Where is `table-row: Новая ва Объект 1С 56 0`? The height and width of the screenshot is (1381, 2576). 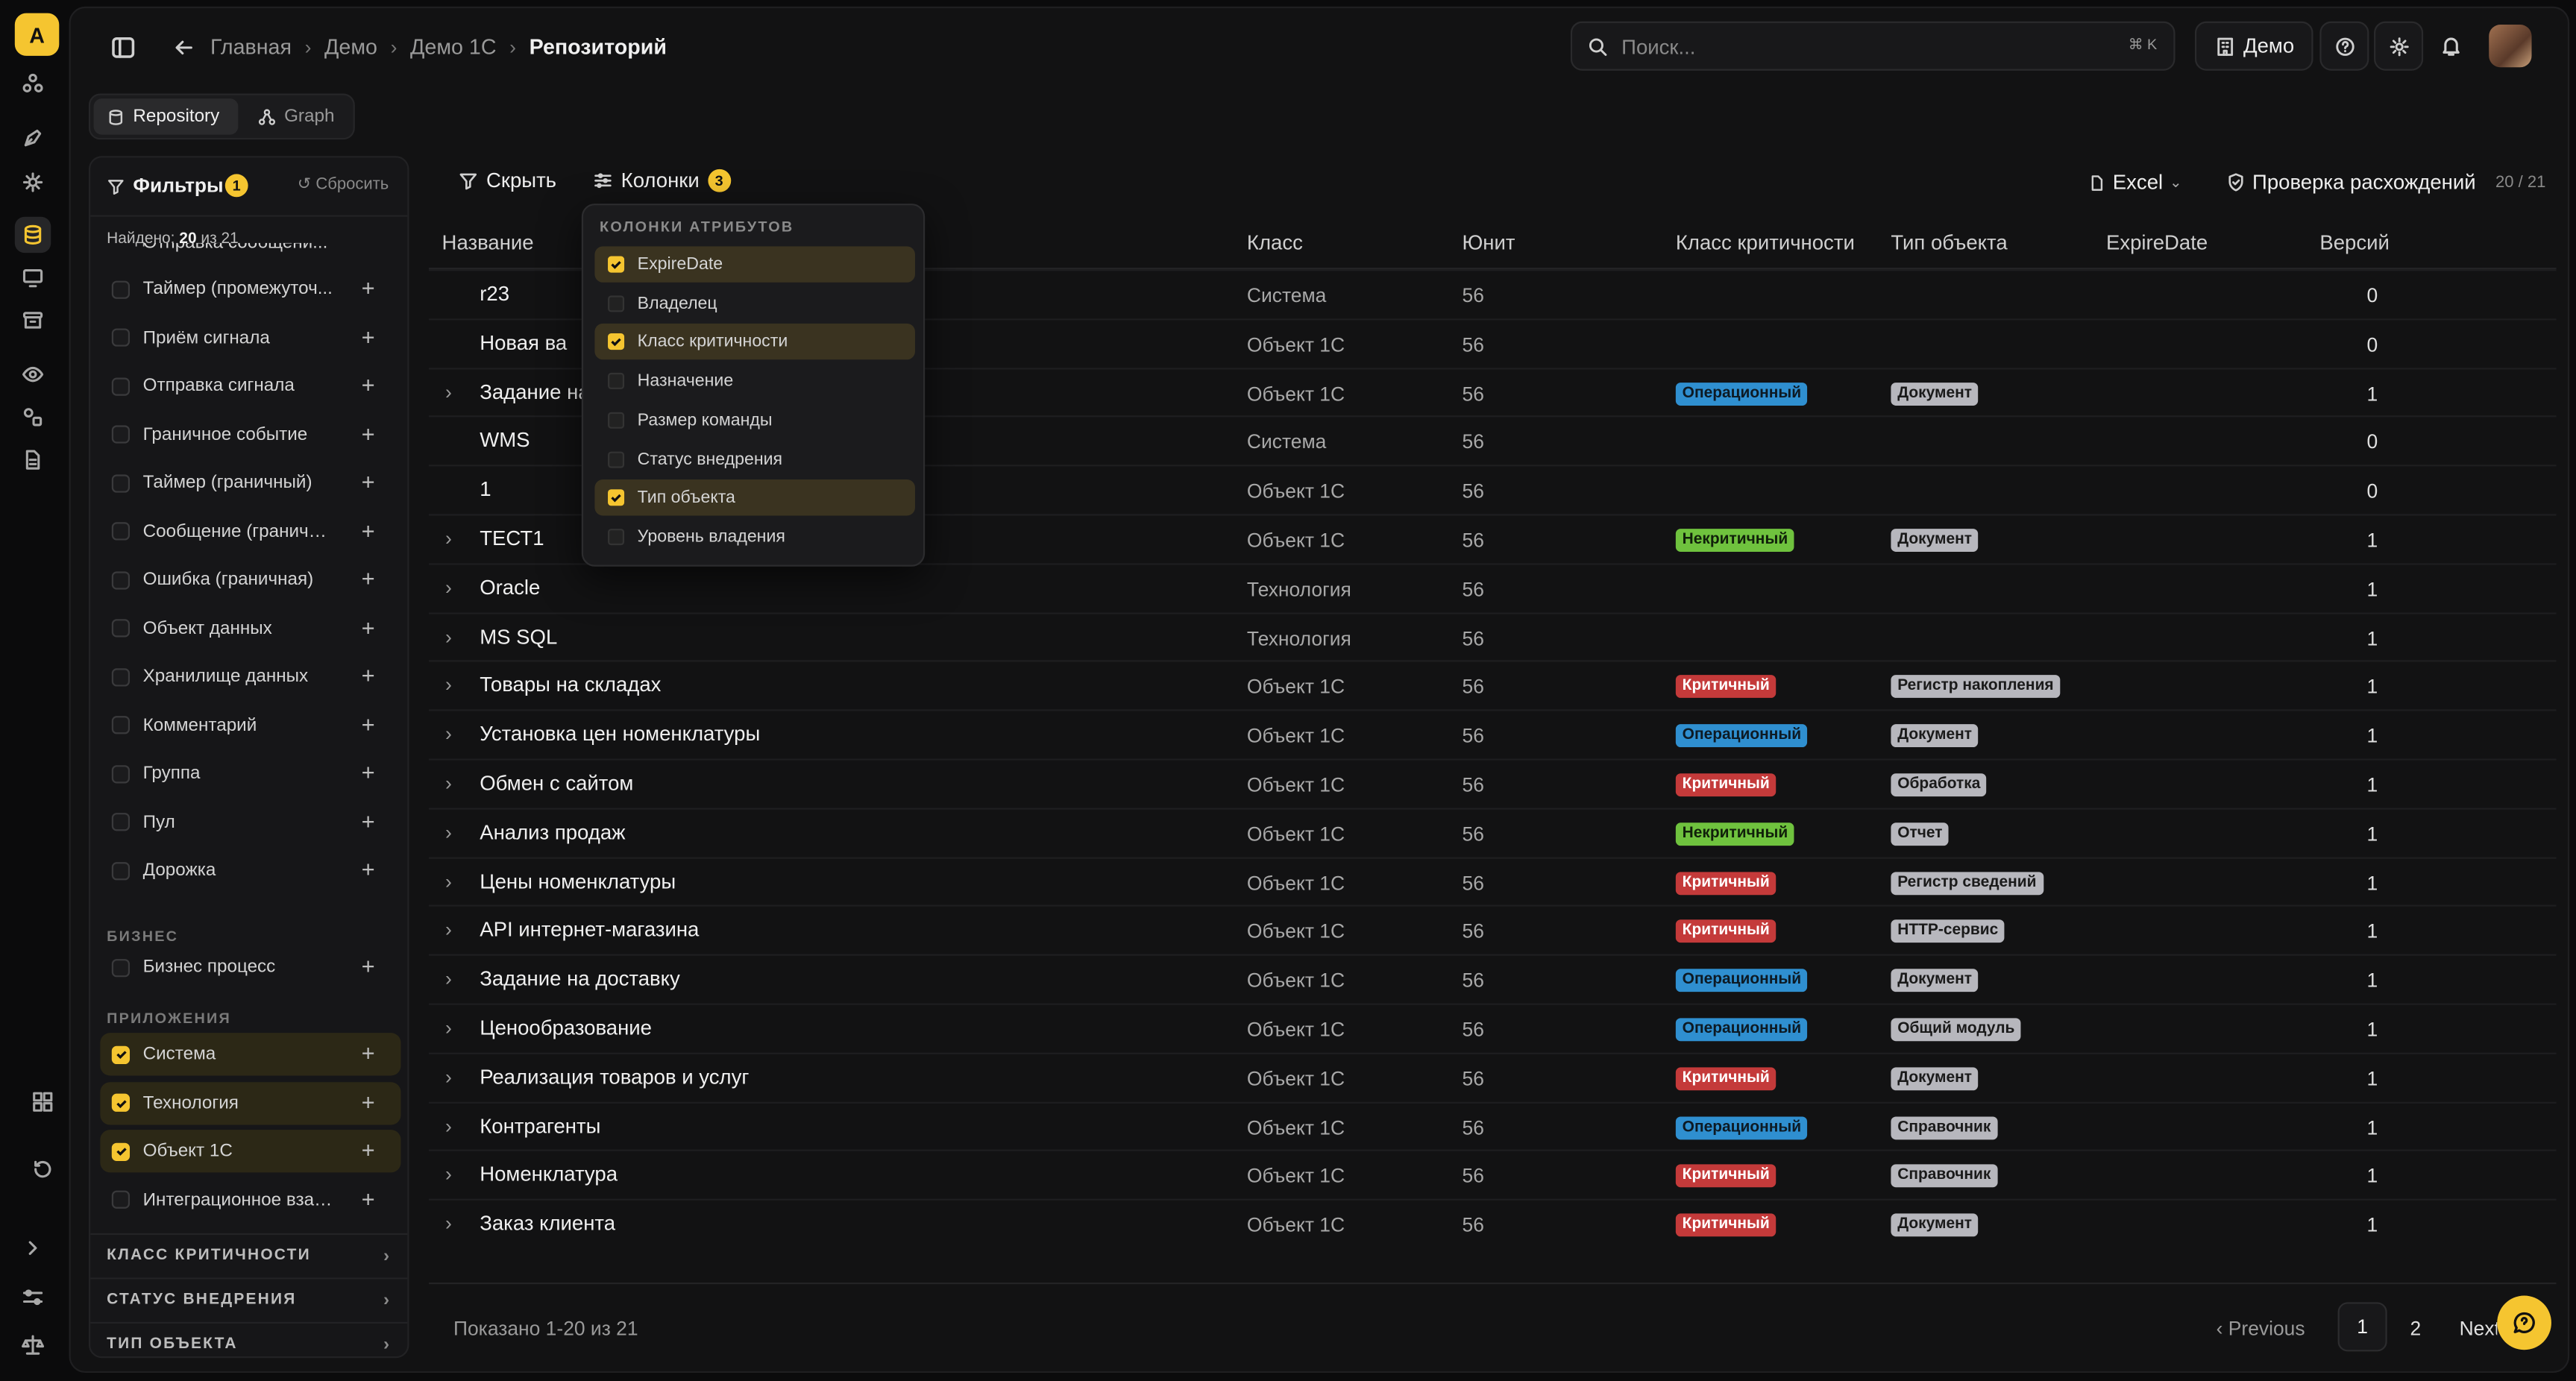 table-row: Новая ва Объект 1С 56 0 is located at coordinates (1493, 343).